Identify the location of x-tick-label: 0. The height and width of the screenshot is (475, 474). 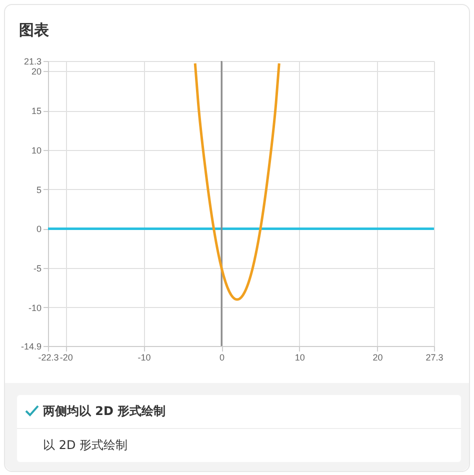
(222, 357).